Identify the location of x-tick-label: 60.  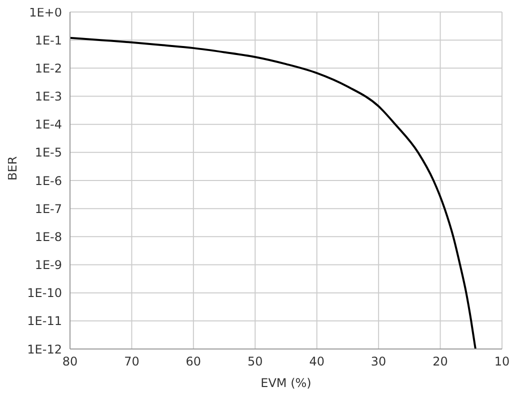
(194, 361).